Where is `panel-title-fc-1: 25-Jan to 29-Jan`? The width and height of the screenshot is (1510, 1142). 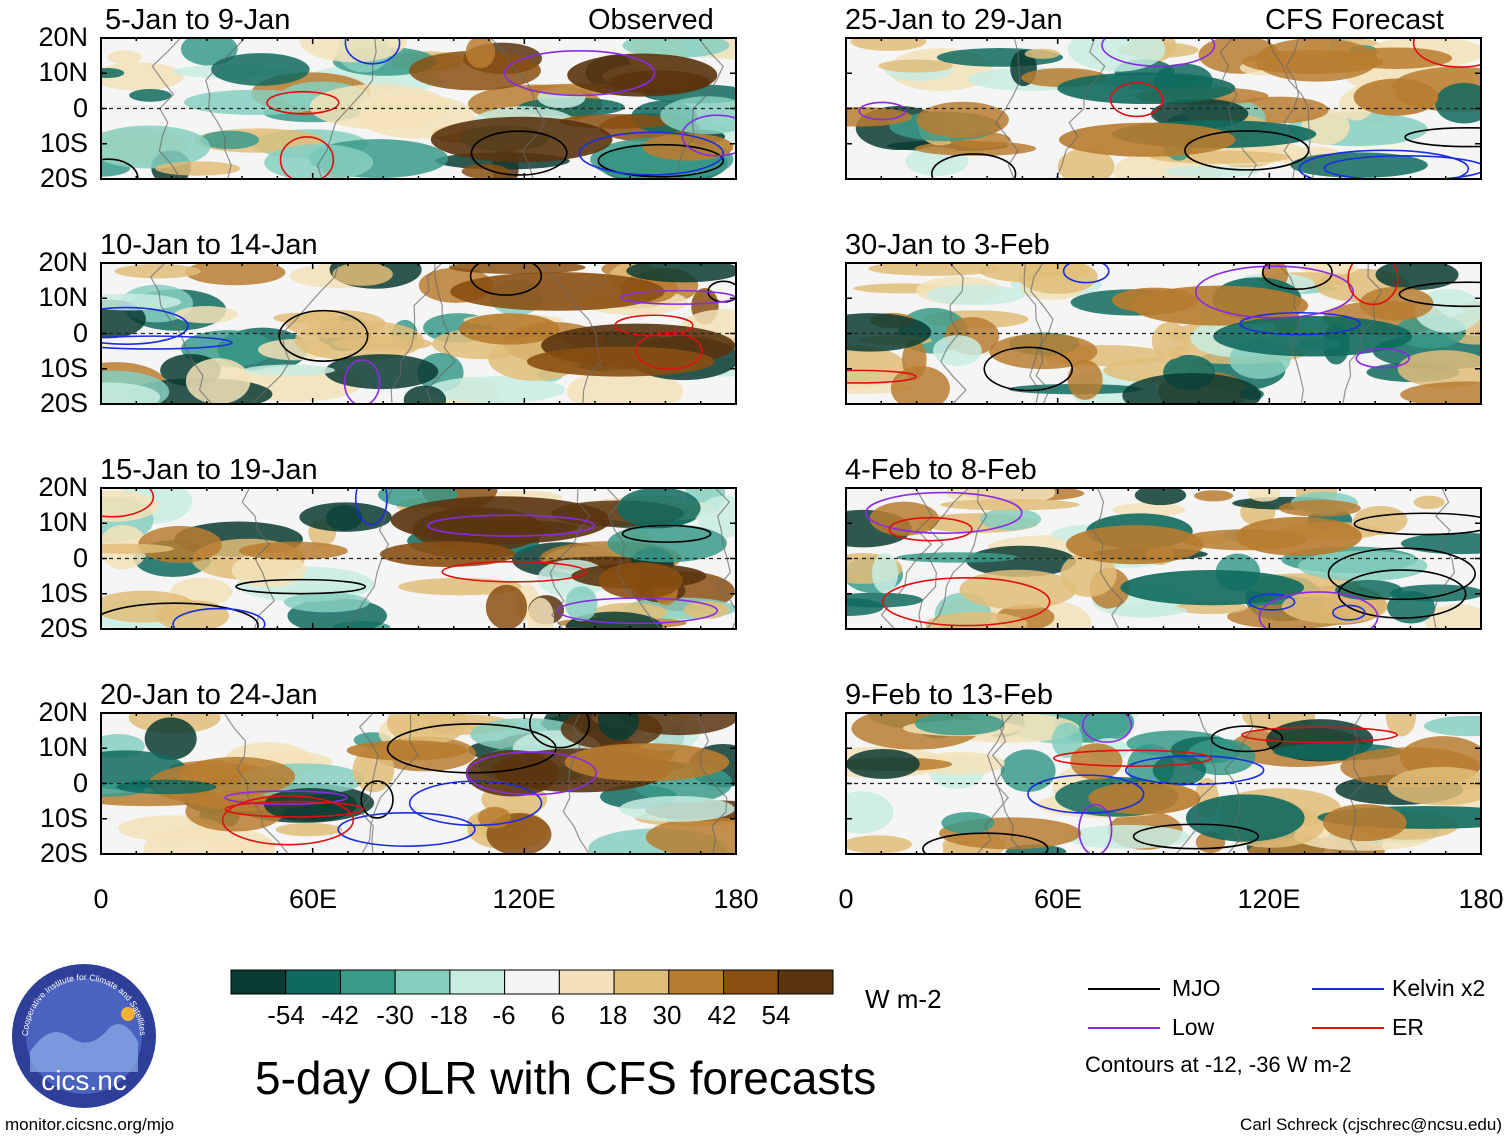 panel-title-fc-1: 25-Jan to 29-Jan is located at coordinates (954, 20).